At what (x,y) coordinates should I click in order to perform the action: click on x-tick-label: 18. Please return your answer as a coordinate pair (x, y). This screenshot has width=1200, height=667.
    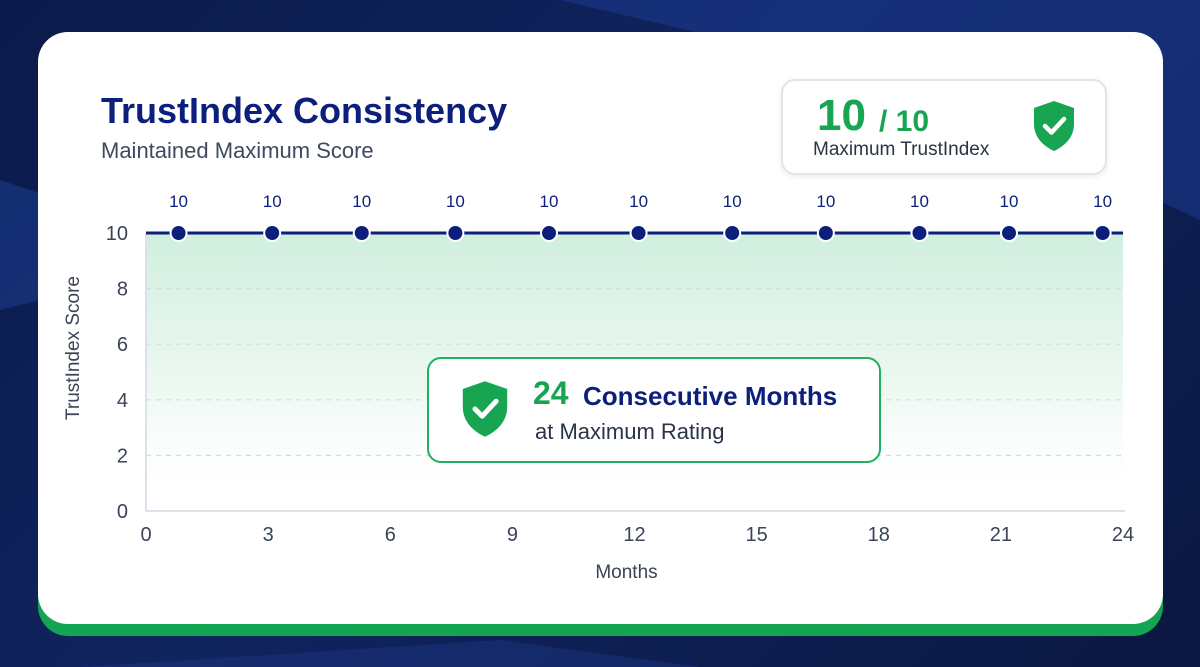
    Looking at the image, I should click on (879, 535).